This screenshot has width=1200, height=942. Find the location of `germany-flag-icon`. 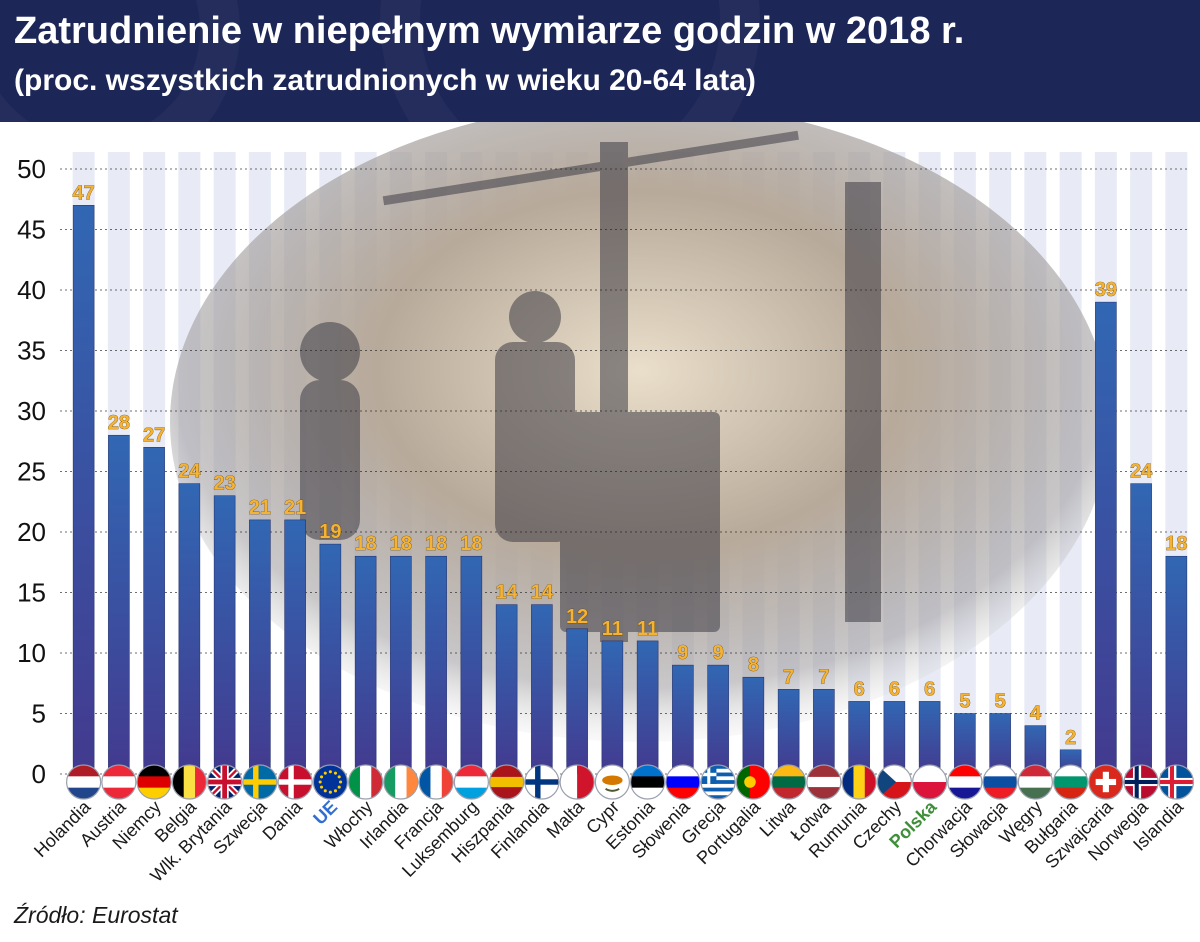

germany-flag-icon is located at coordinates (154, 782).